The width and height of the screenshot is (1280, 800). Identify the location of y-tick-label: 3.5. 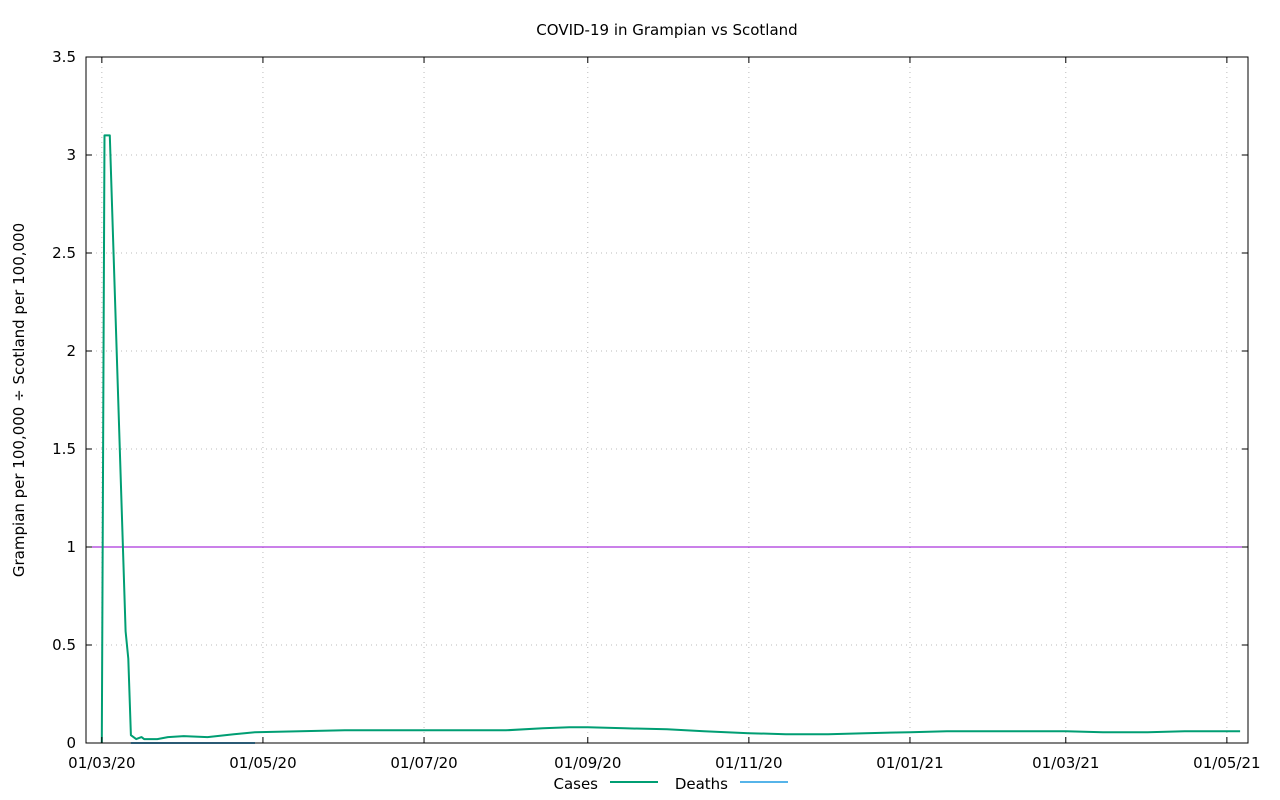
(64, 57).